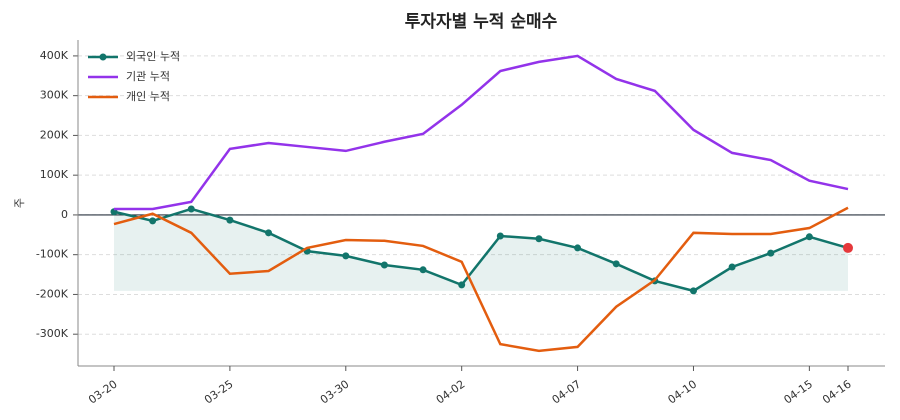 This screenshot has width=900, height=420. Describe the element at coordinates (103, 57) in the screenshot. I see `legend-marker` at that location.